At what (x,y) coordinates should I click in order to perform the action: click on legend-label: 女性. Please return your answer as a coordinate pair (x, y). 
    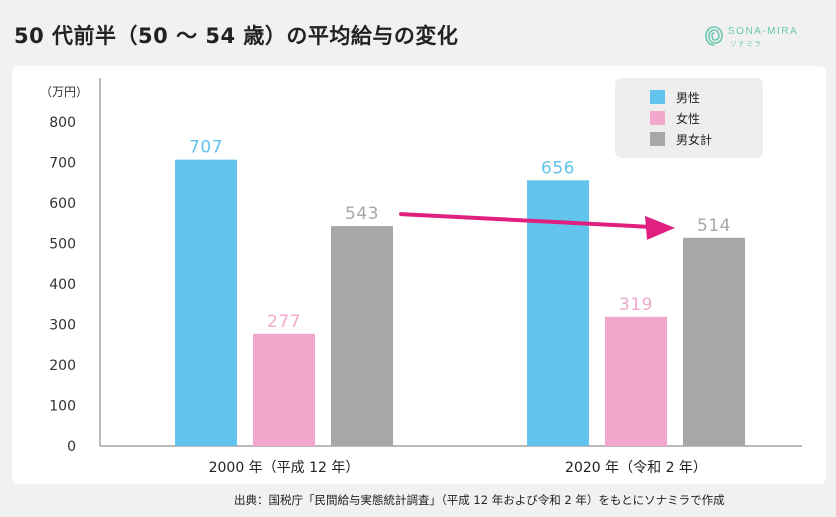
    Looking at the image, I should click on (688, 118).